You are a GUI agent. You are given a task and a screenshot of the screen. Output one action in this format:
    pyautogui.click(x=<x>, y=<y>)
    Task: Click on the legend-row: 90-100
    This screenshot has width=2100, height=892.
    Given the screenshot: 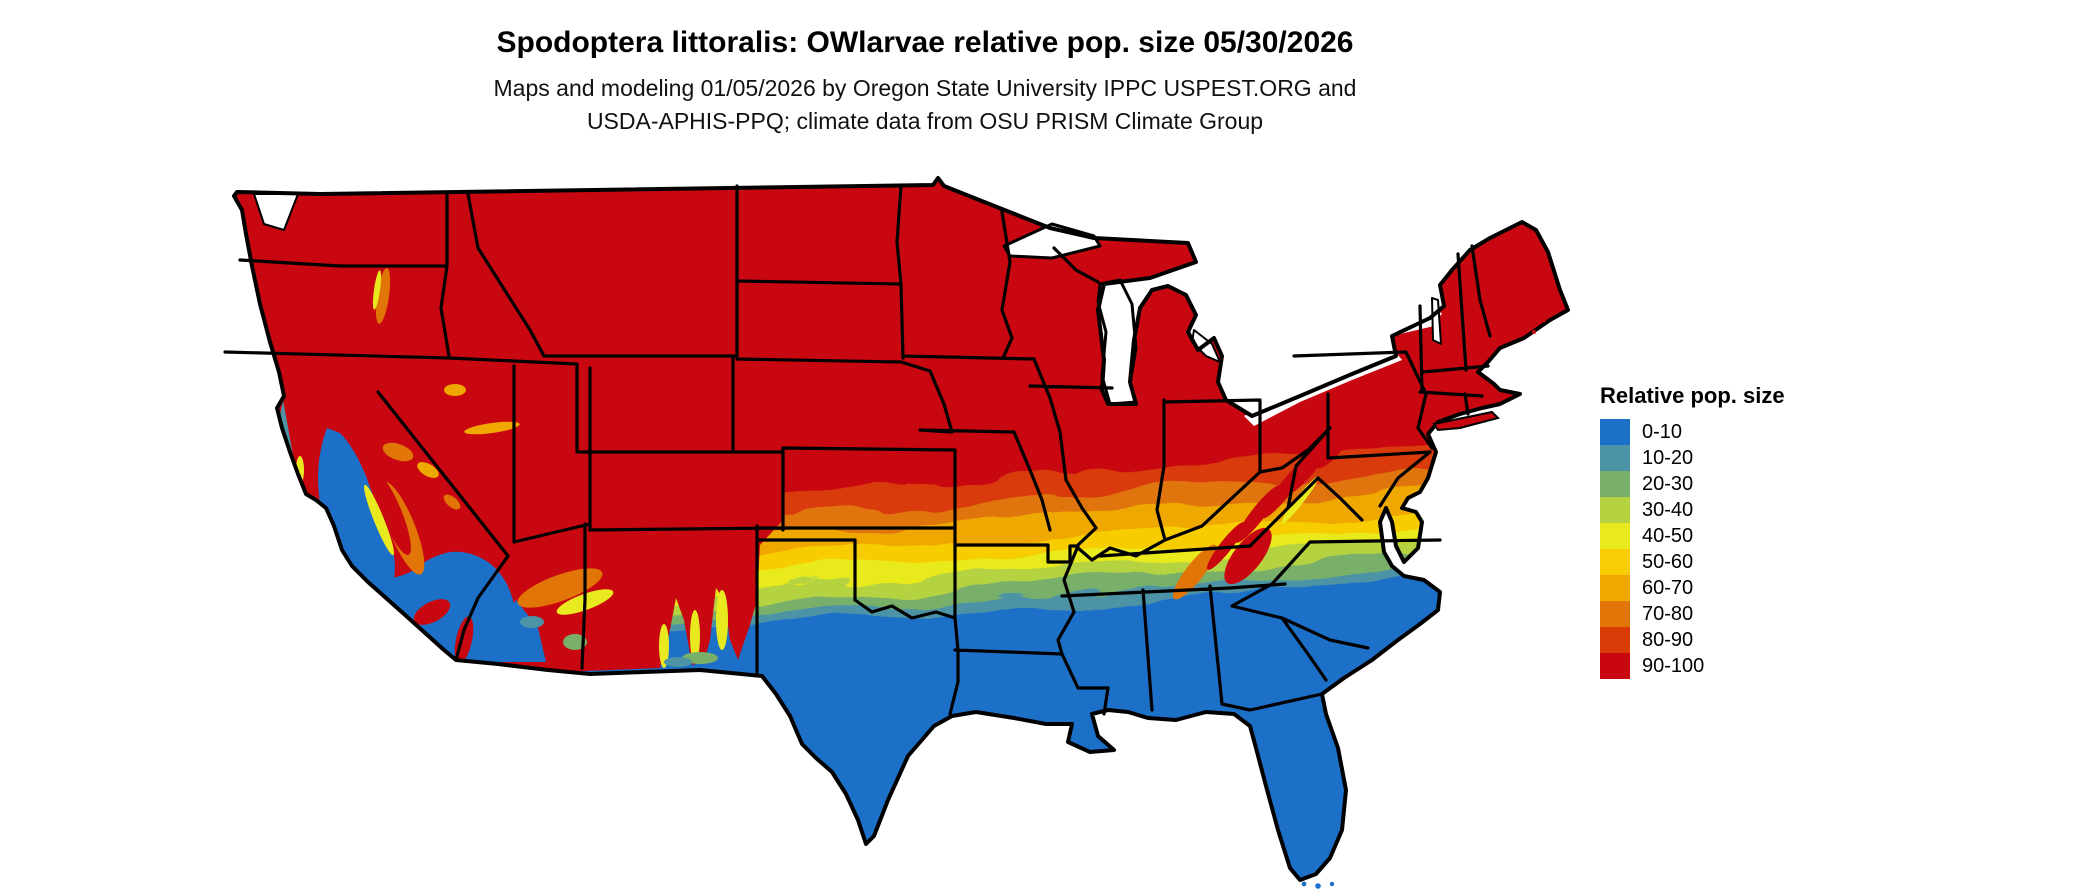 What is the action you would take?
    pyautogui.click(x=1692, y=666)
    